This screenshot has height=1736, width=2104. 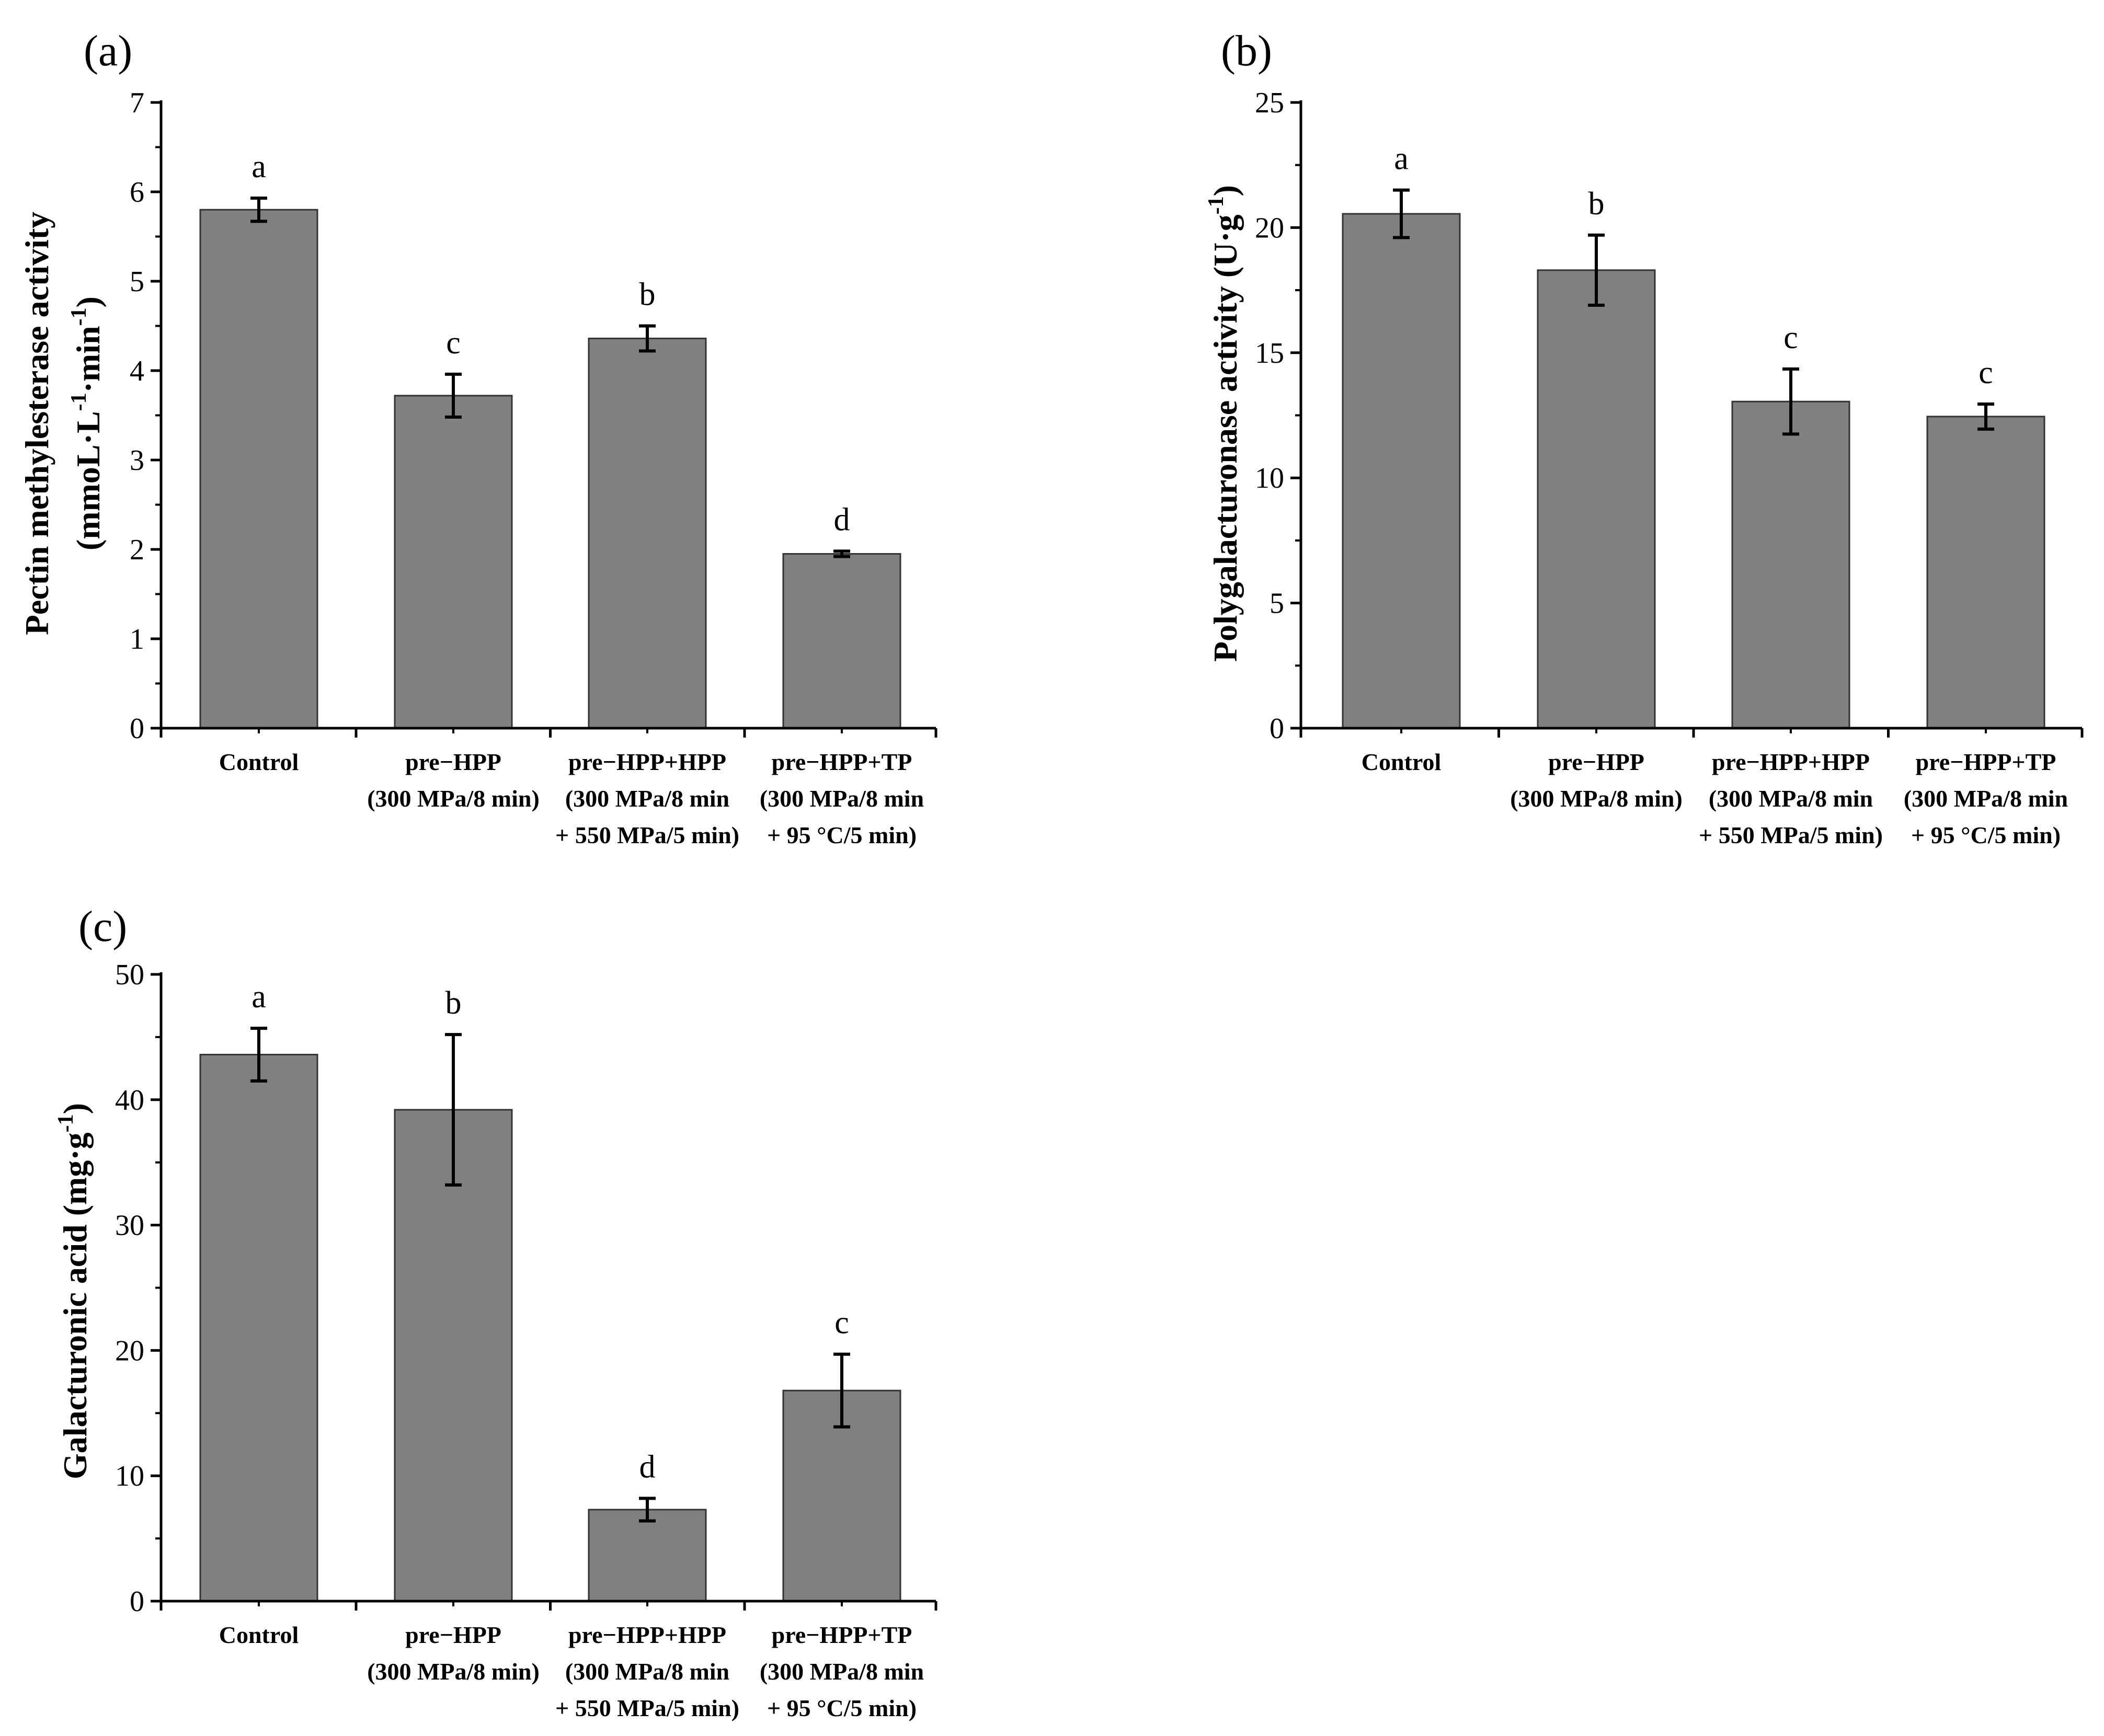 What do you see at coordinates (842, 835) in the screenshot?
I see `panel-a-category-label-4-line-3: + 95 °C/5 min)` at bounding box center [842, 835].